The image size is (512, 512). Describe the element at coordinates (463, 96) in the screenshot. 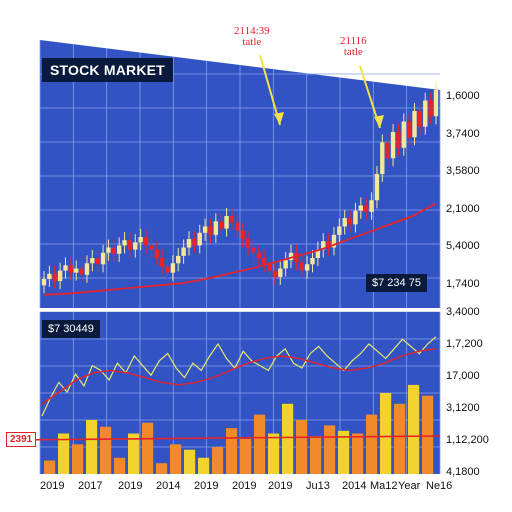

I see `y-tick-label: 1,6000` at that location.